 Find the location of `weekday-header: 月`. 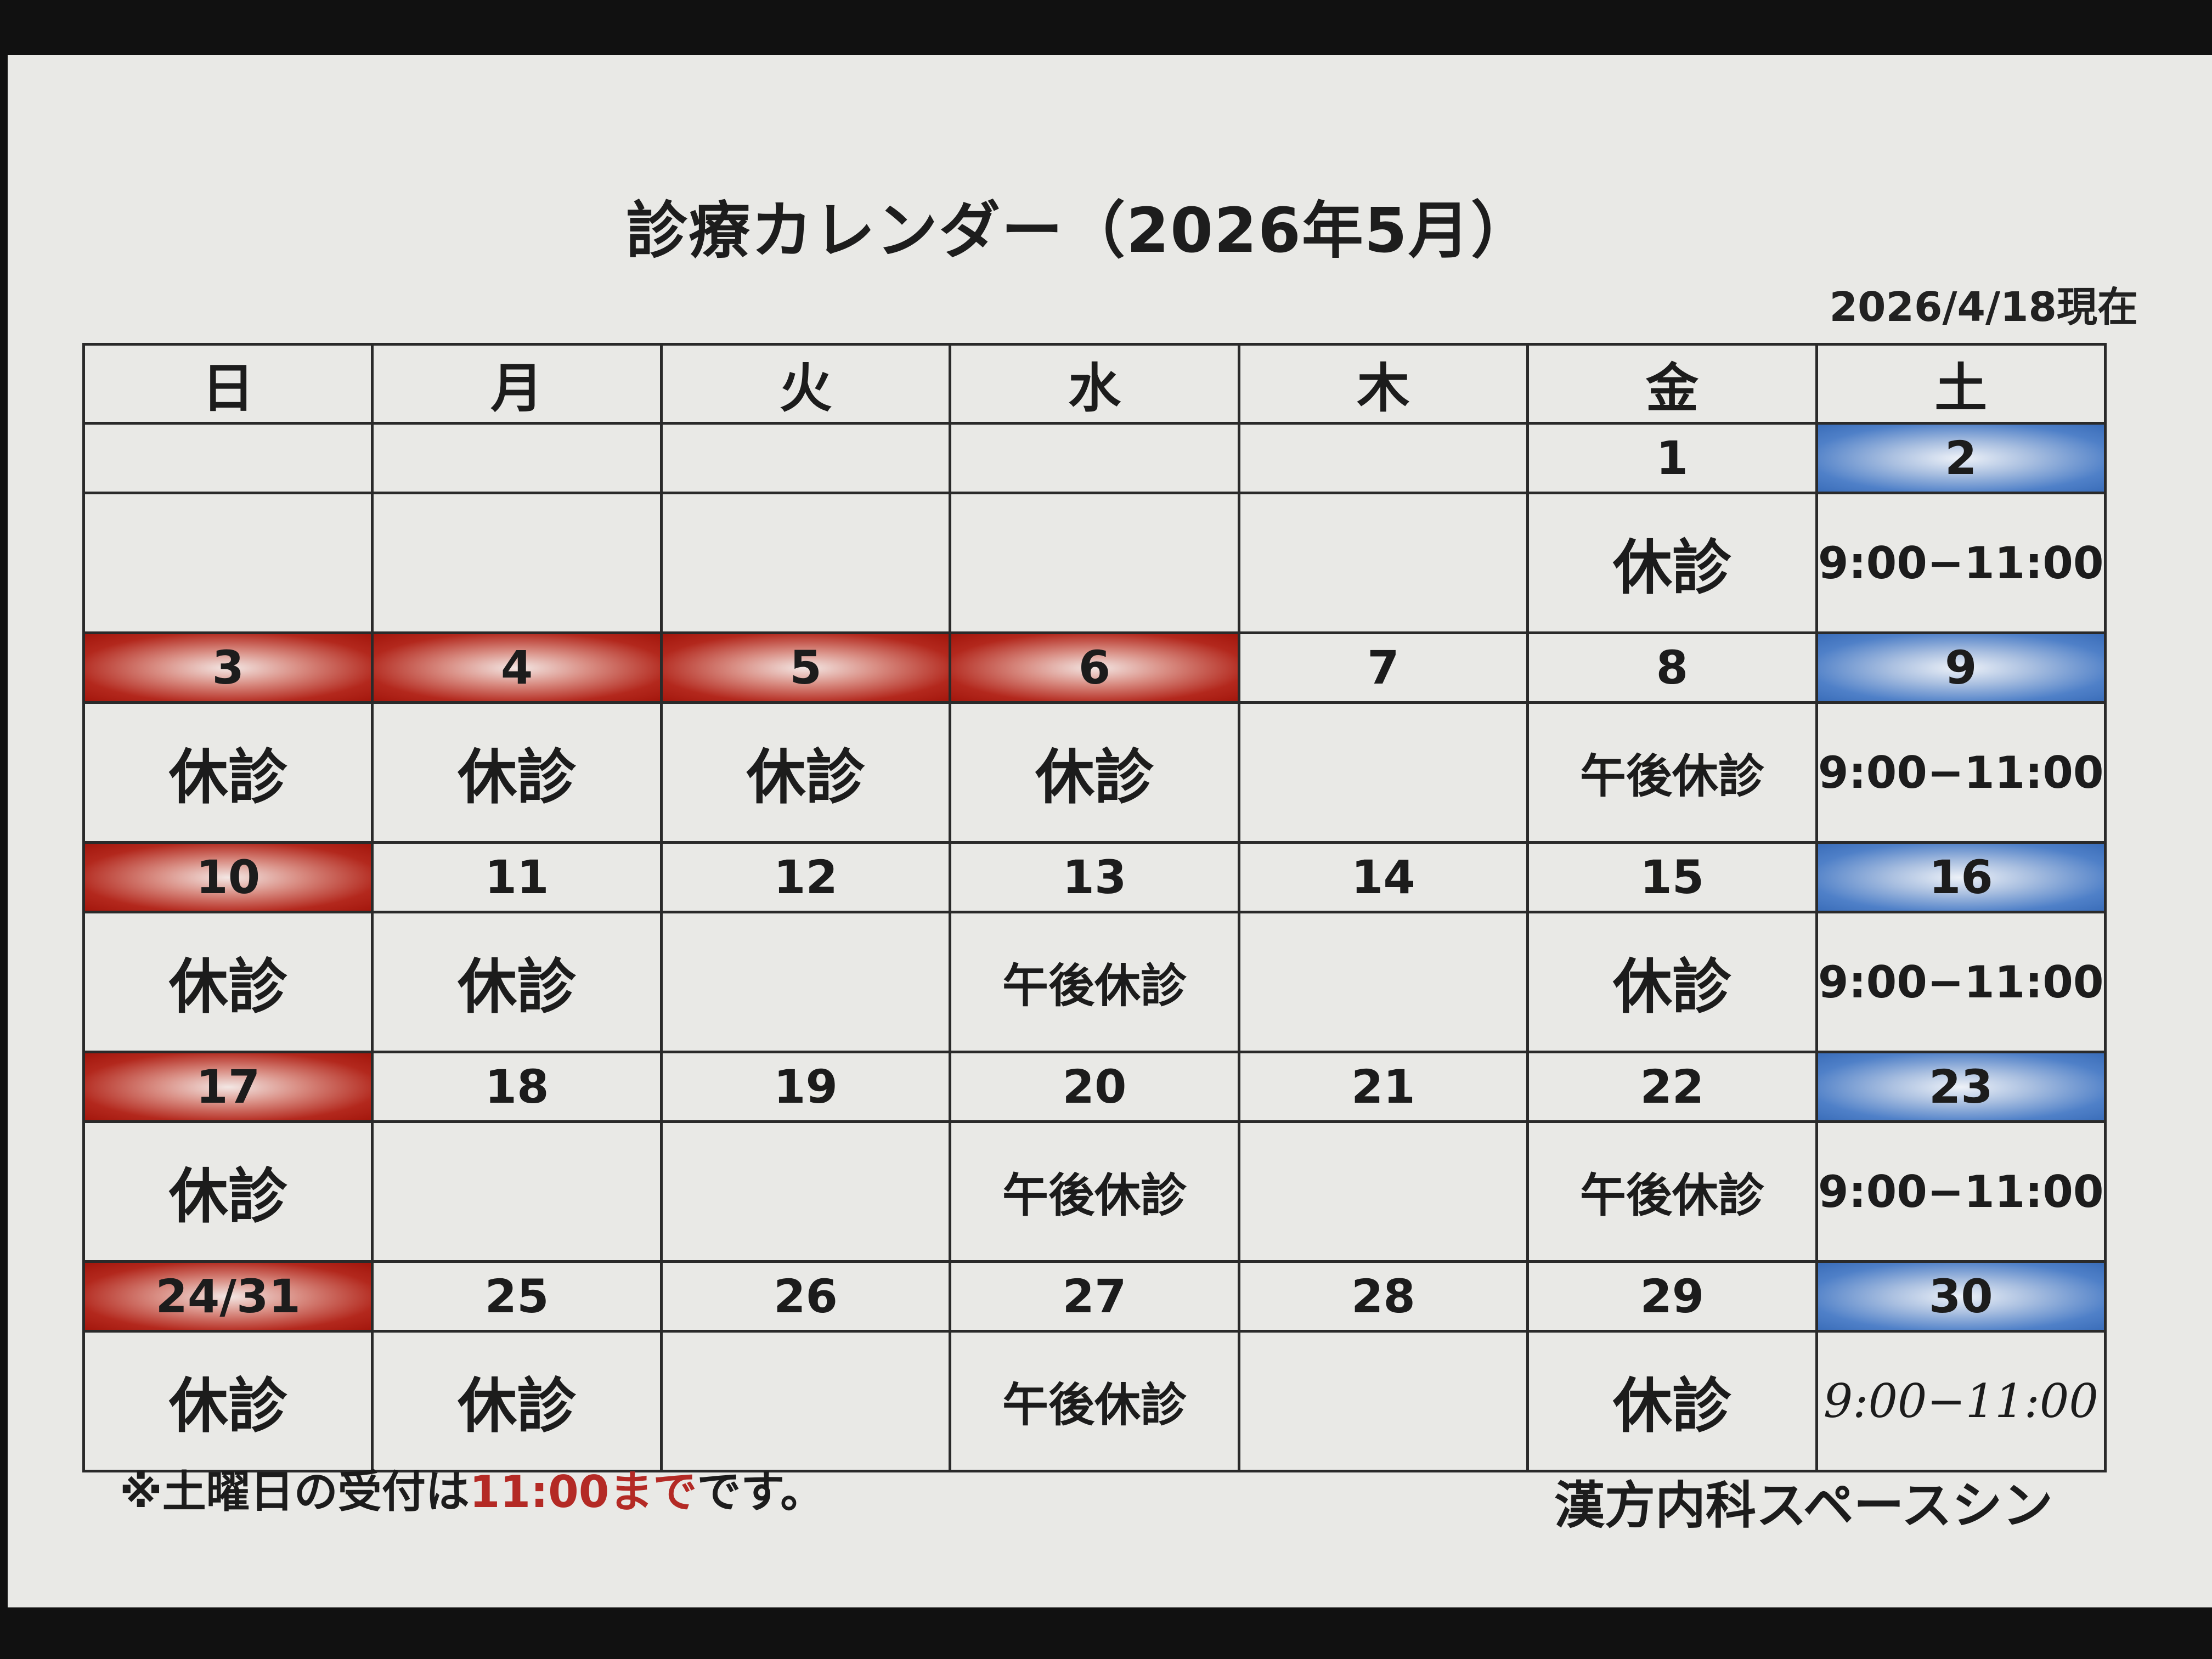

weekday-header: 月 is located at coordinates (517, 384).